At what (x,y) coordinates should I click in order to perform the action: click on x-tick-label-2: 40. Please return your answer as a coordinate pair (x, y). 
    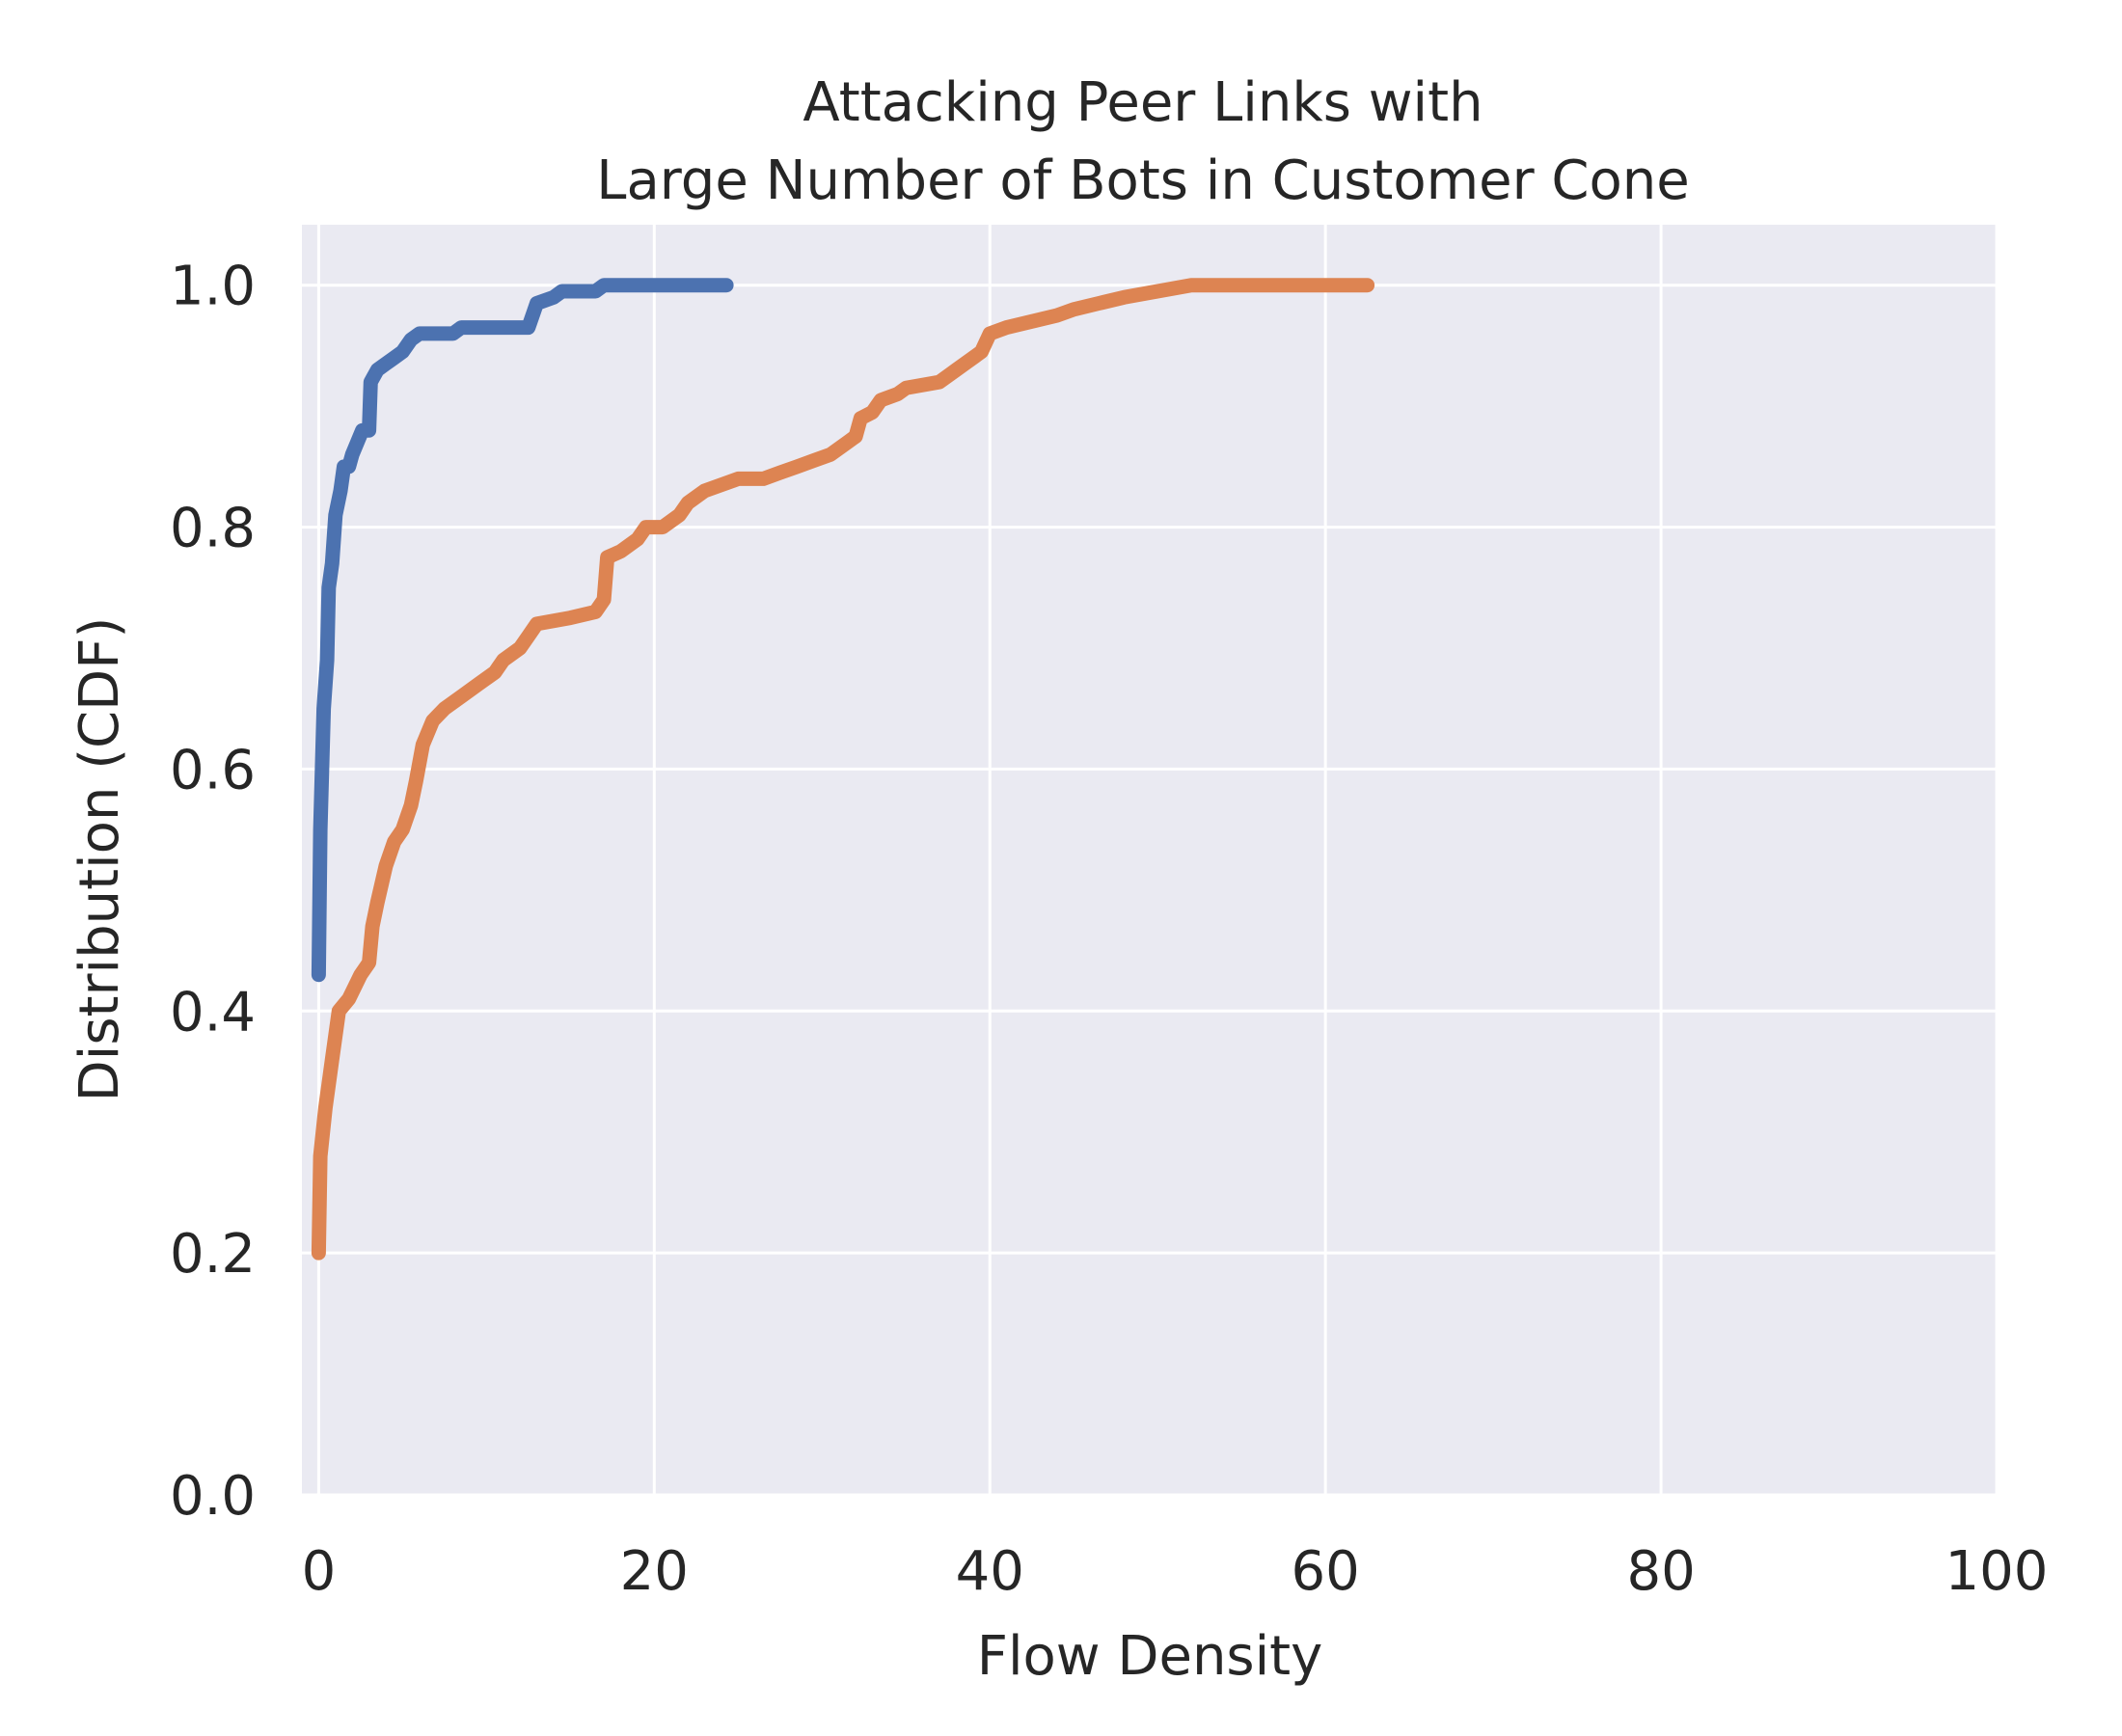
    Looking at the image, I should click on (990, 1571).